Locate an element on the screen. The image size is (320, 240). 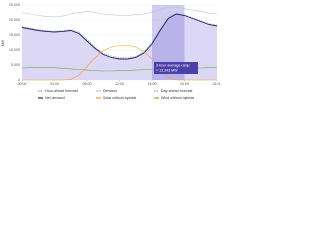
legend-label: Net demand is located at coordinates (55, 98).